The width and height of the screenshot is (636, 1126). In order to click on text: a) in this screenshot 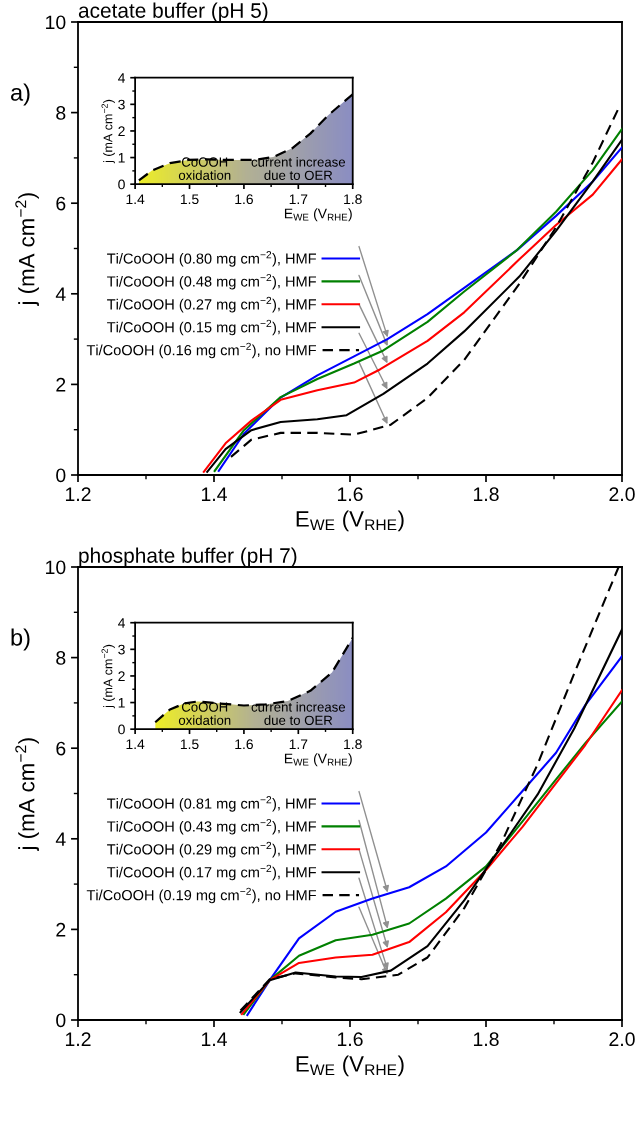, I will do `click(20, 94)`.